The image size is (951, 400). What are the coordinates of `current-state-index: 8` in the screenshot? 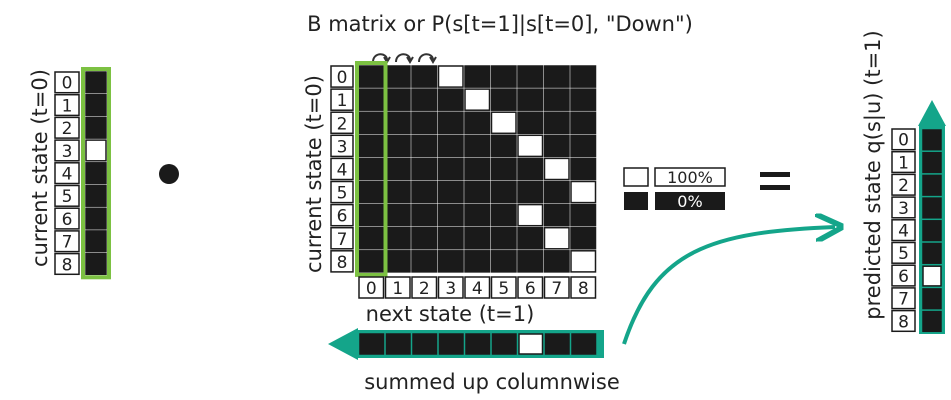 It's located at (67, 265).